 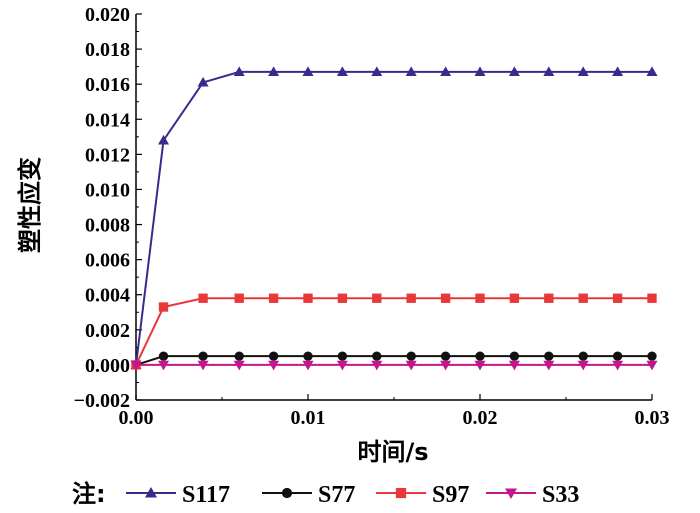 What do you see at coordinates (107, 85) in the screenshot?
I see `y-tick-label: 0.016` at bounding box center [107, 85].